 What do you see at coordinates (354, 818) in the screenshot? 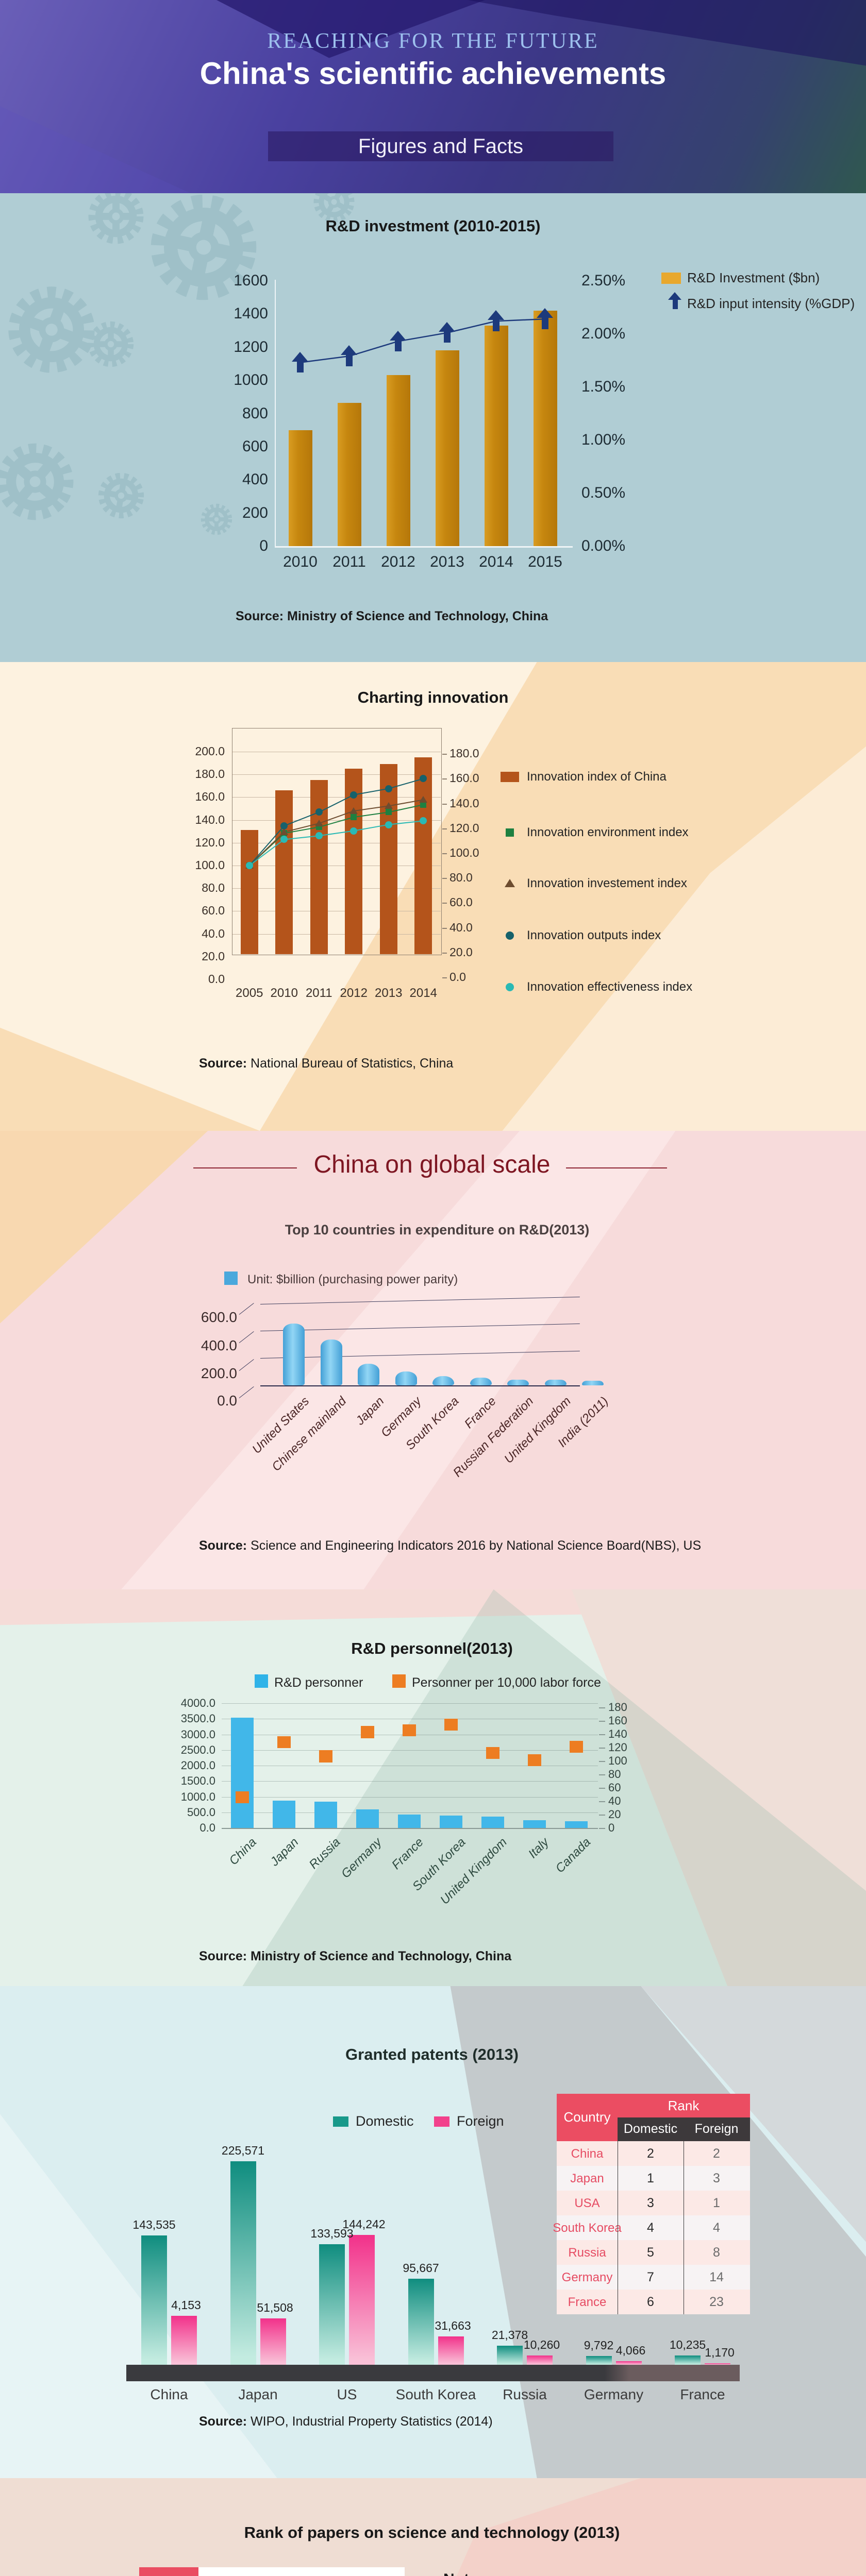
I see `square-marker-icon` at bounding box center [354, 818].